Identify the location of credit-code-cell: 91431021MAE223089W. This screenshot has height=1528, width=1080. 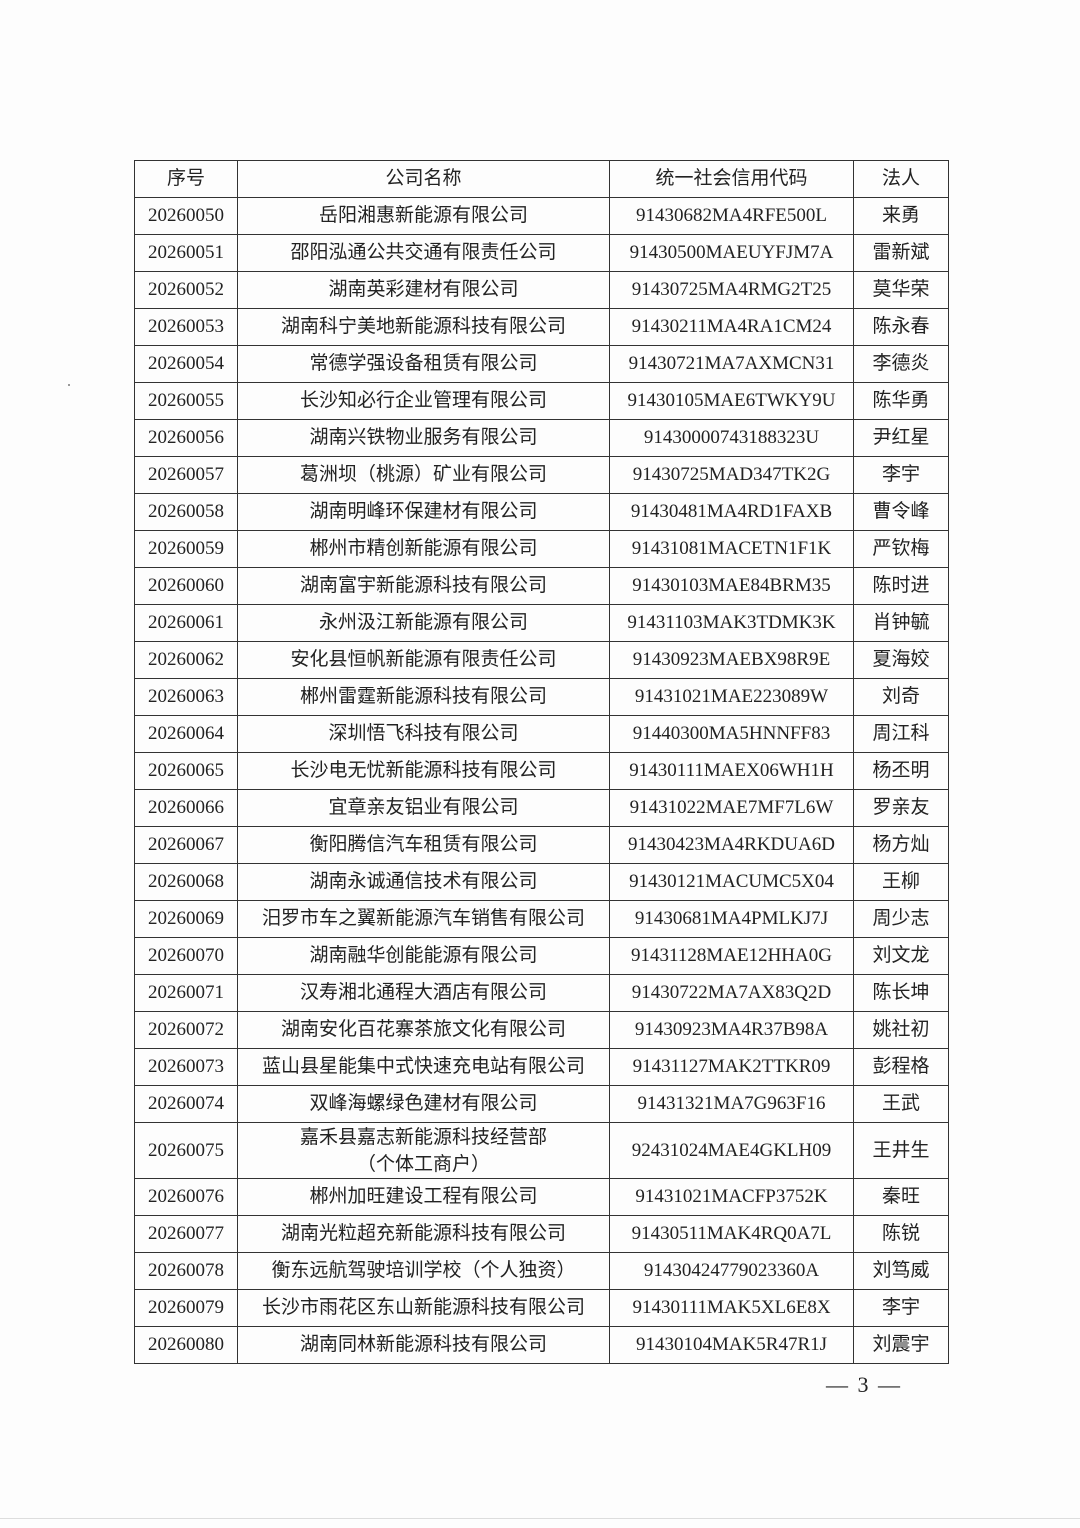
(731, 697).